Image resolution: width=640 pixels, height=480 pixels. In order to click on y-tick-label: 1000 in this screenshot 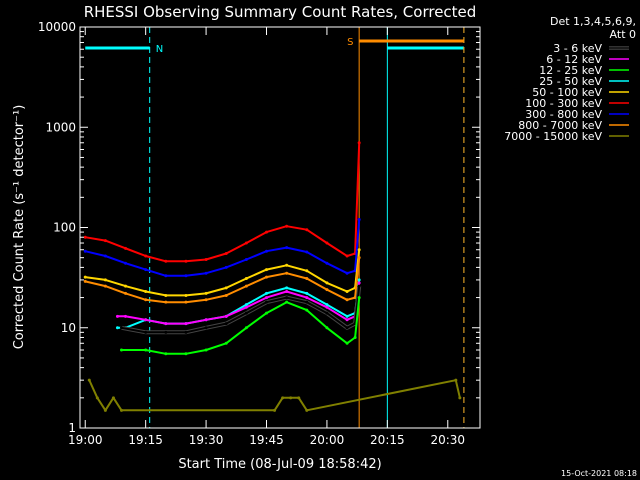, I will do `click(60, 127)`.